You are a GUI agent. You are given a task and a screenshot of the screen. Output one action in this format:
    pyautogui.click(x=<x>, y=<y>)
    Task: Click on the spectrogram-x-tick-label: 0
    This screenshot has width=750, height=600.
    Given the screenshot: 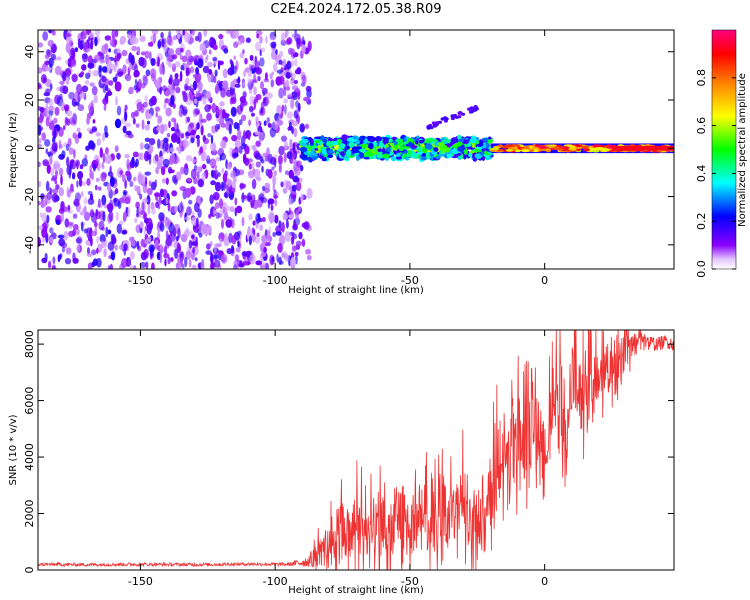 What is the action you would take?
    pyautogui.click(x=544, y=280)
    